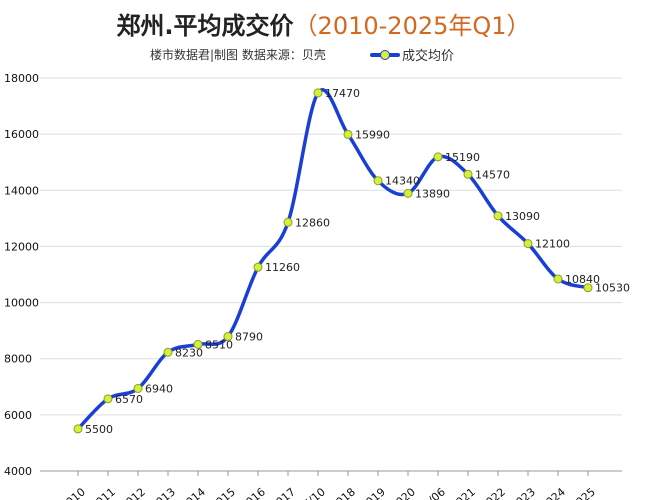 This screenshot has height=500, width=647. Describe the element at coordinates (253, 492) in the screenshot. I see `x-tick-label: 2016` at that location.